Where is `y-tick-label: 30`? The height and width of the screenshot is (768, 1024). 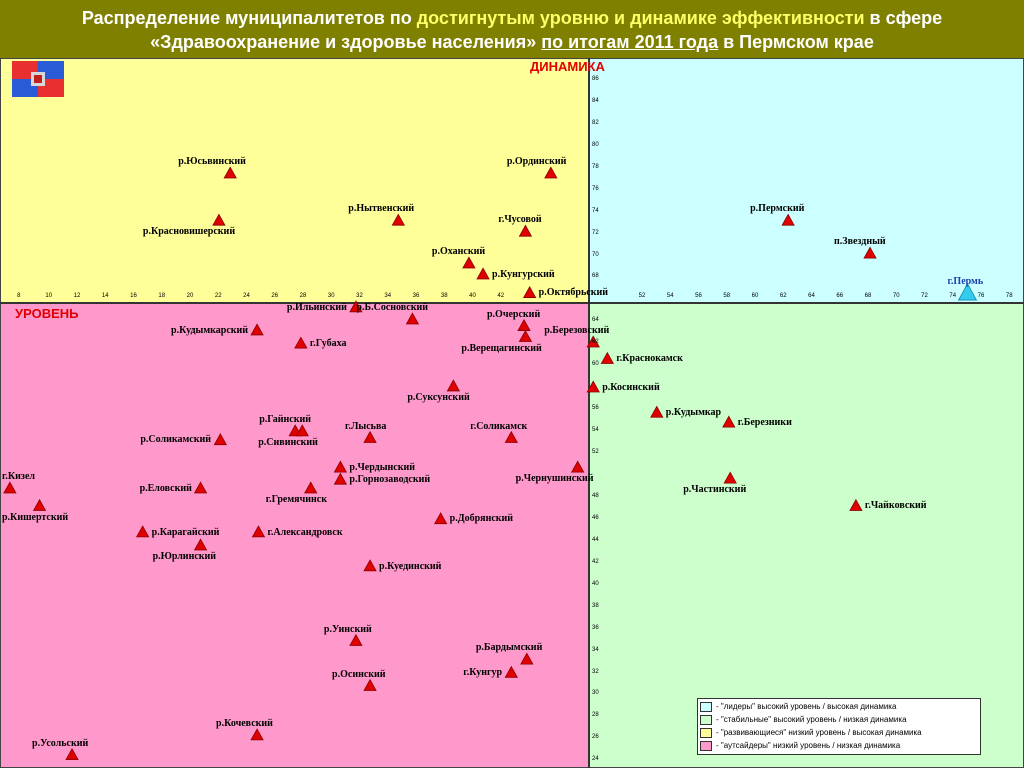
y-tick-label: 30 is located at coordinates (595, 693).